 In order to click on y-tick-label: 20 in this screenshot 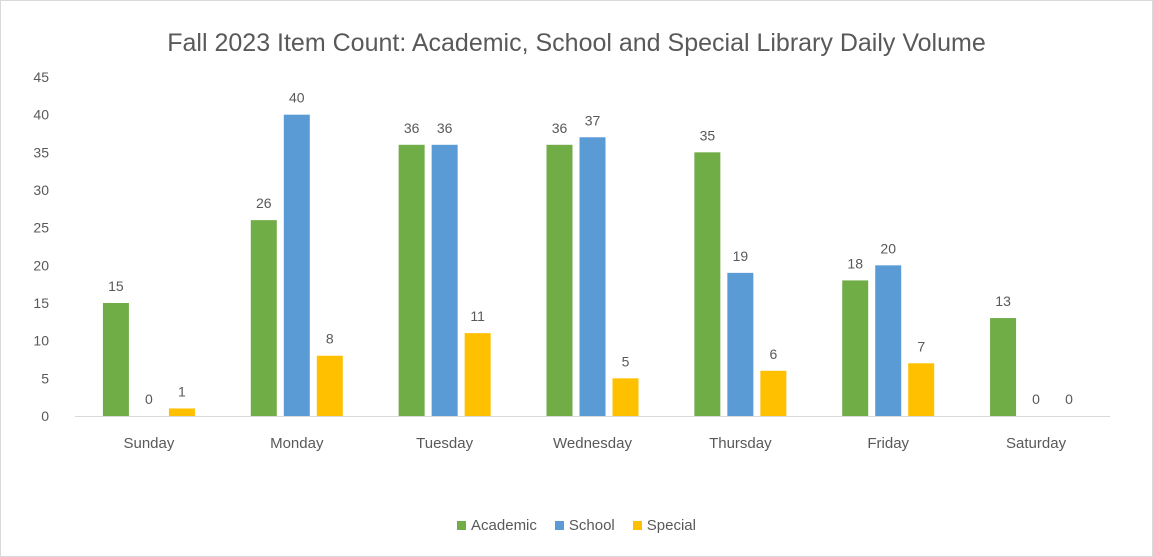, I will do `click(41, 265)`.